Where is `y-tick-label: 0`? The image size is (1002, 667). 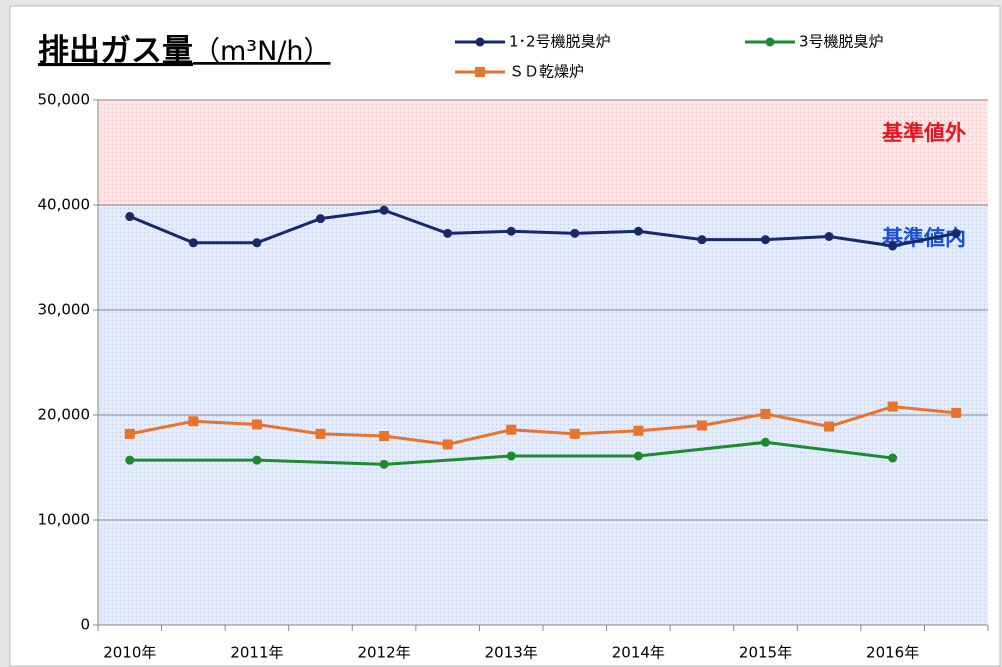 y-tick-label: 0 is located at coordinates (85, 625).